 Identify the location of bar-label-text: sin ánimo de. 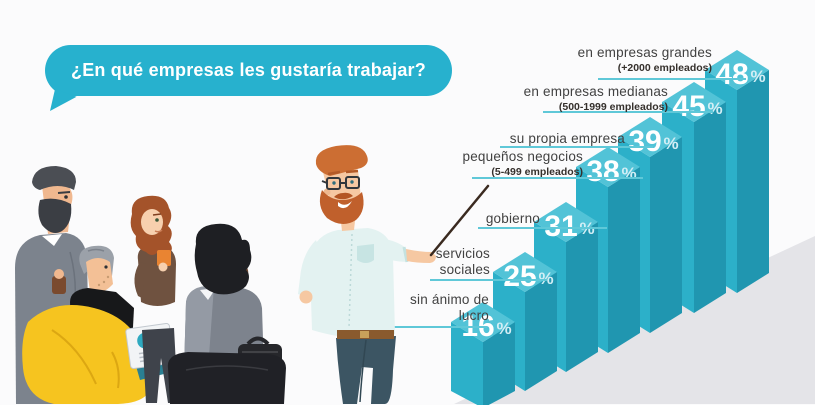
(449, 299).